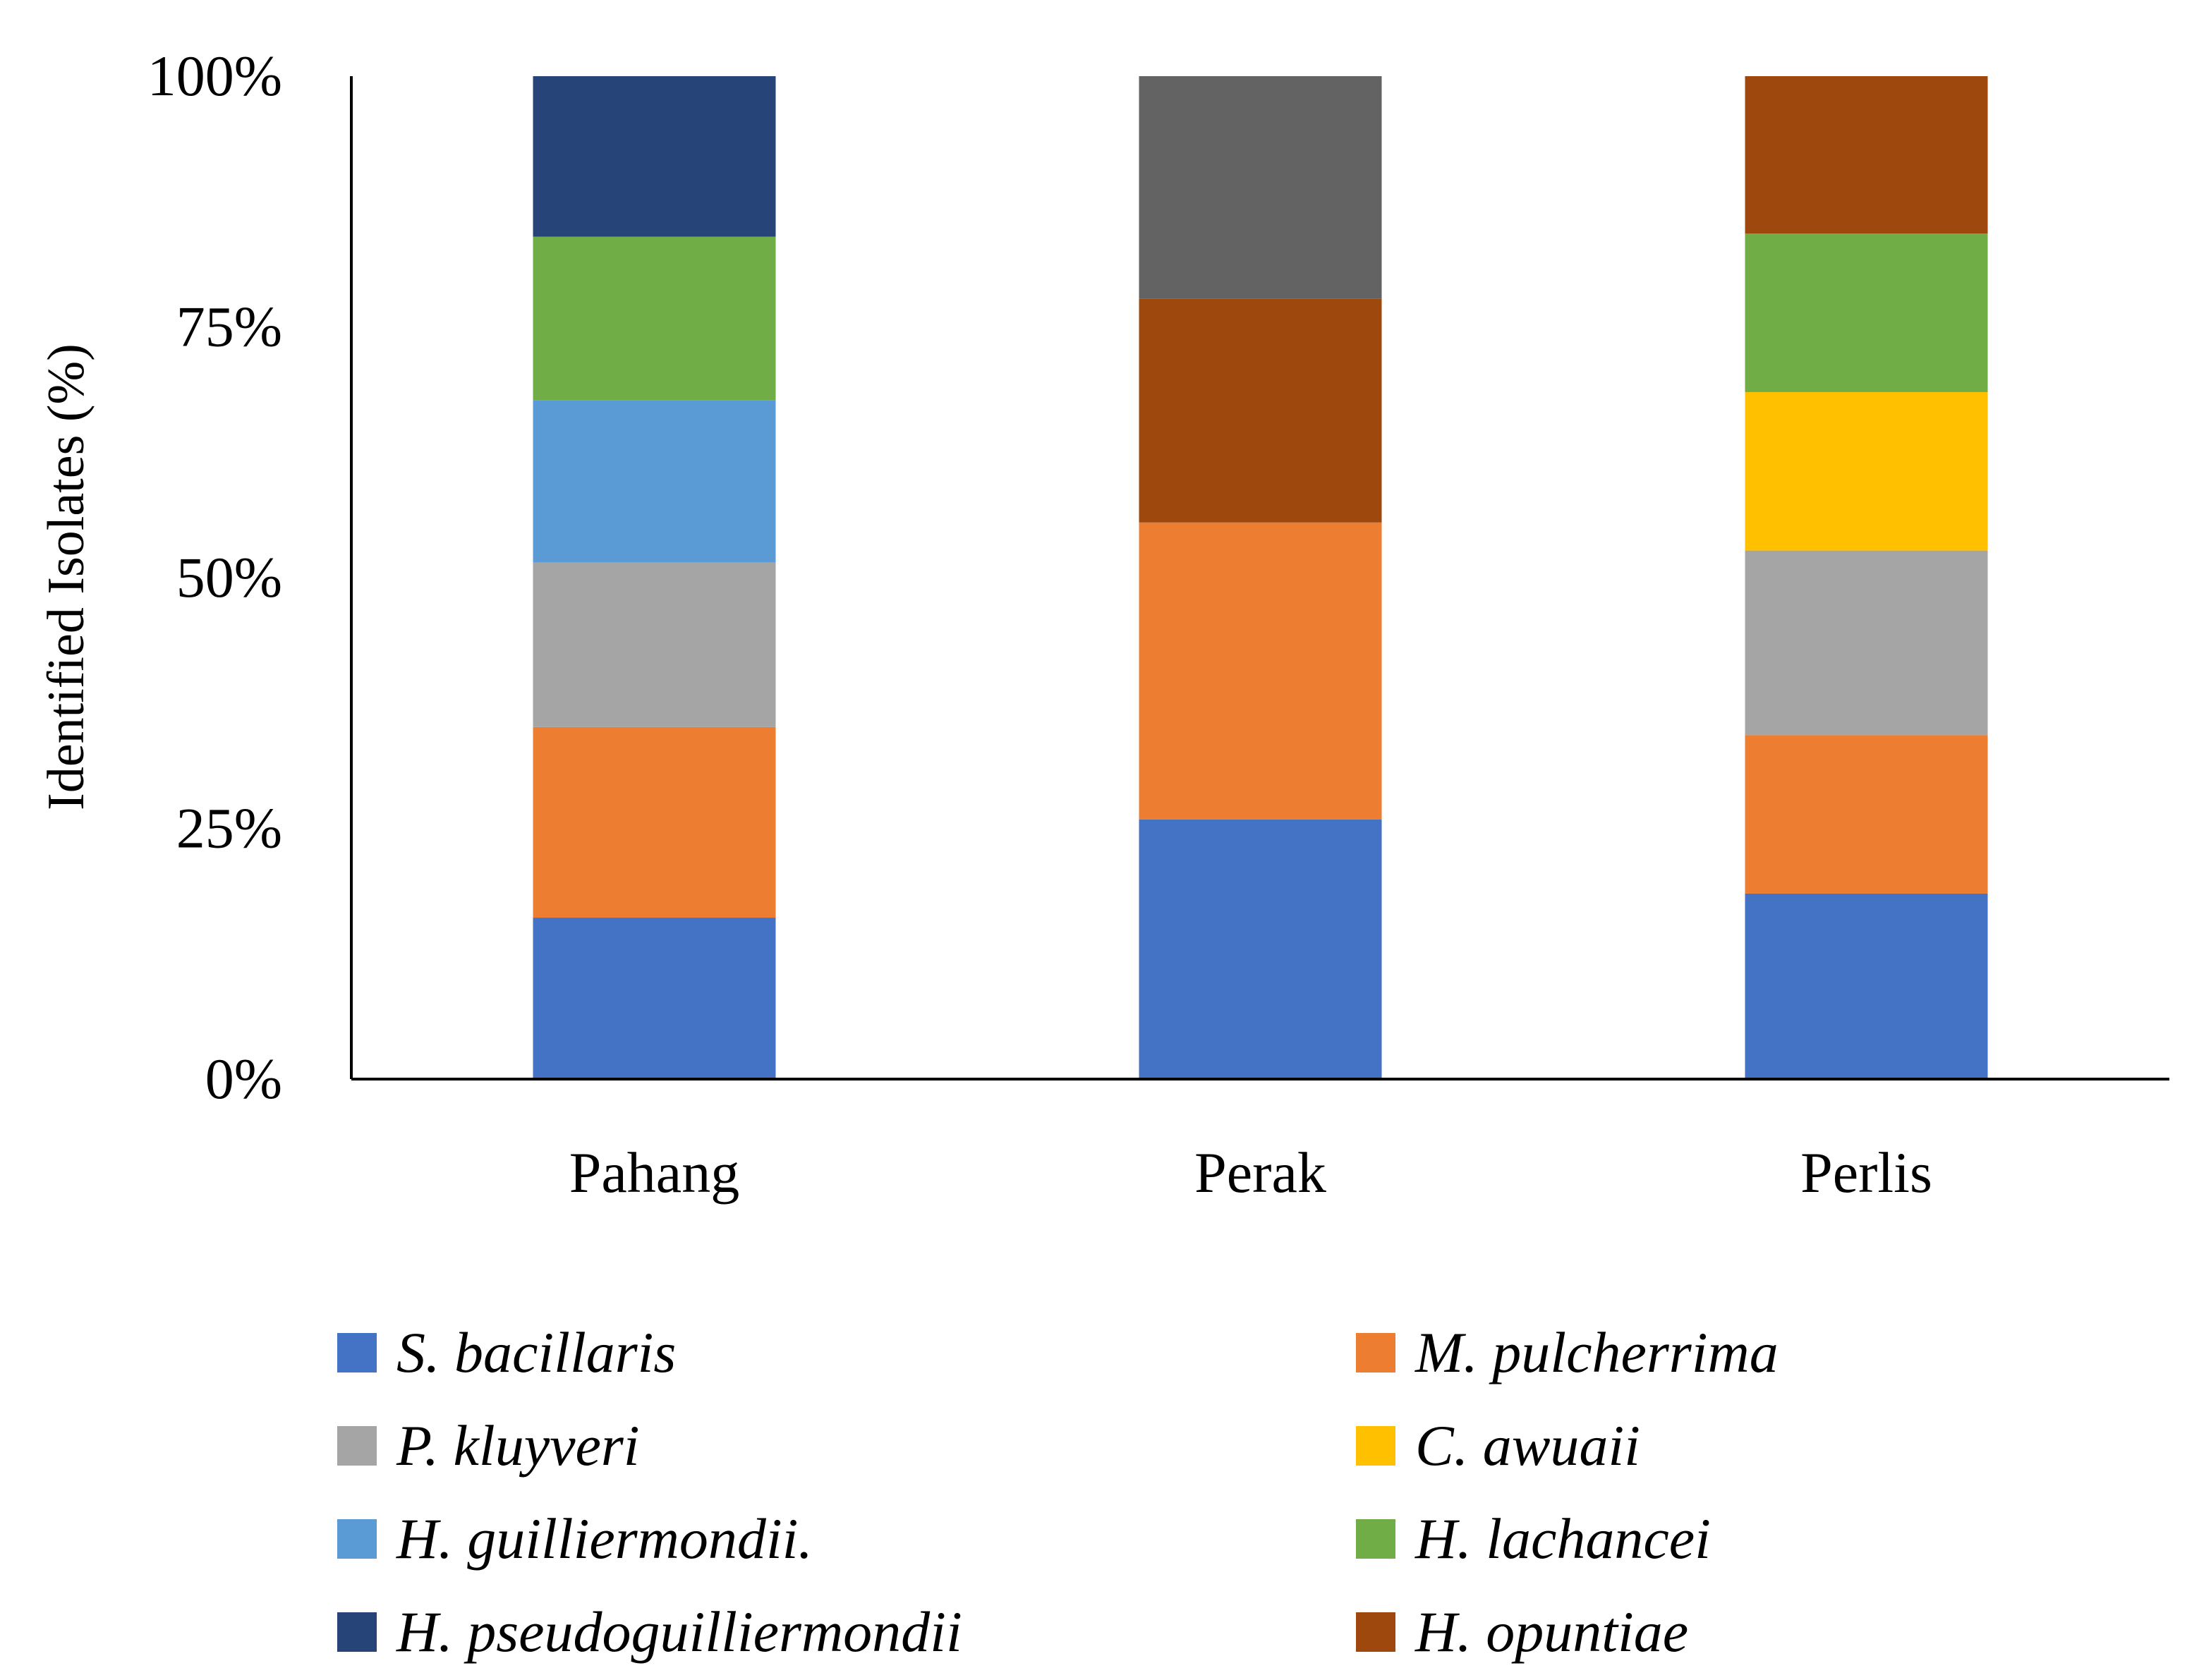 The width and height of the screenshot is (2199, 1680). I want to click on bar-segment-pahang-h-lachancei, so click(654, 318).